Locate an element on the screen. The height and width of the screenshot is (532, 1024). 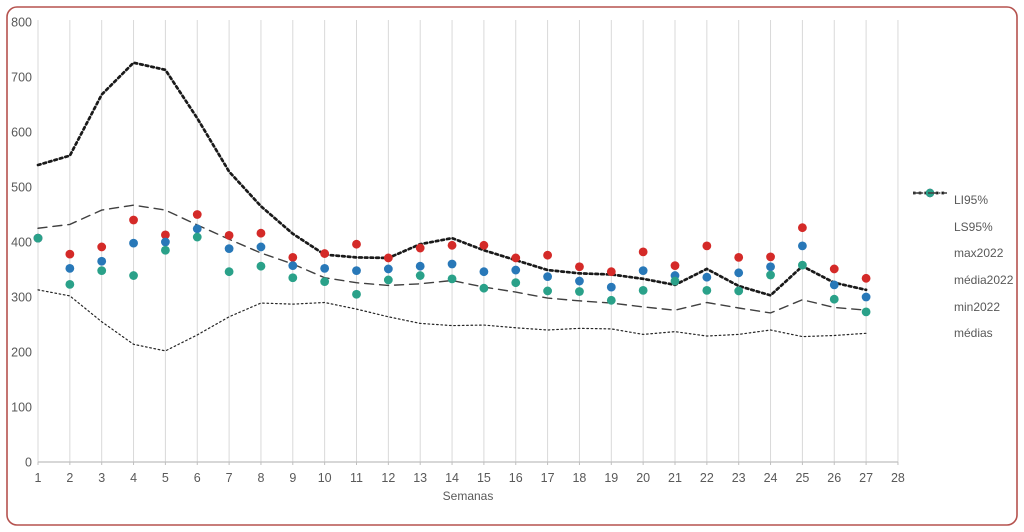
x-tick-label: 3 is located at coordinates (101, 478).